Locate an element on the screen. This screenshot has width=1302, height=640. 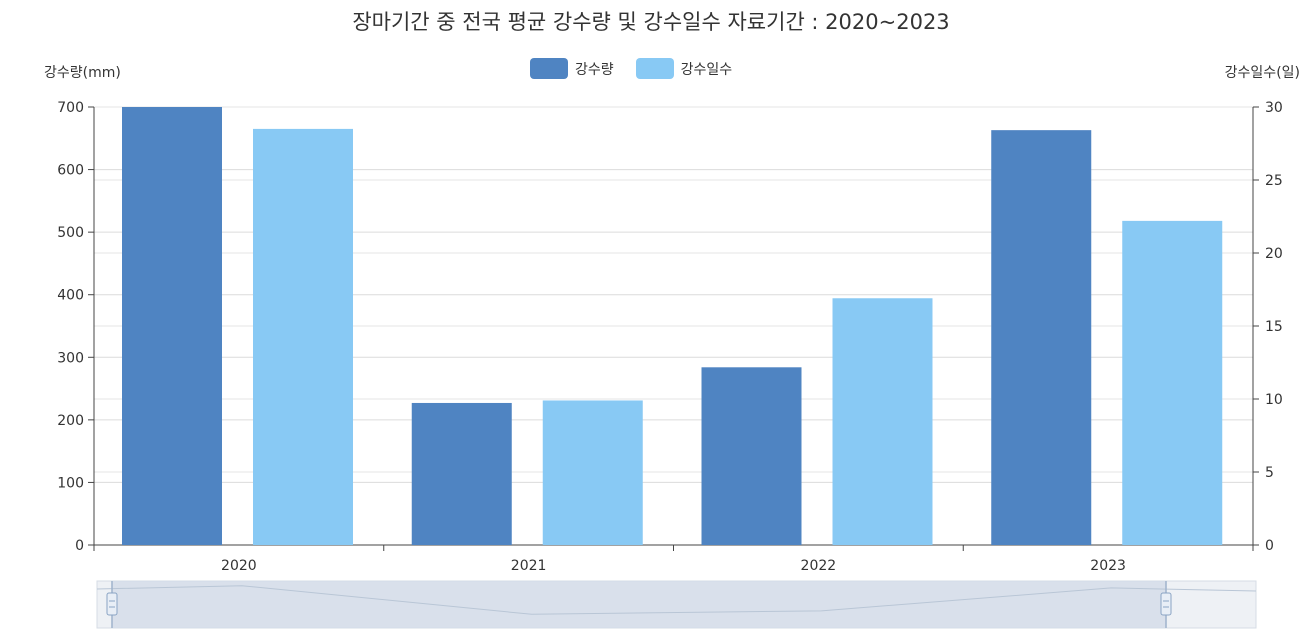
right-tick-label: 25 is located at coordinates (1274, 181).